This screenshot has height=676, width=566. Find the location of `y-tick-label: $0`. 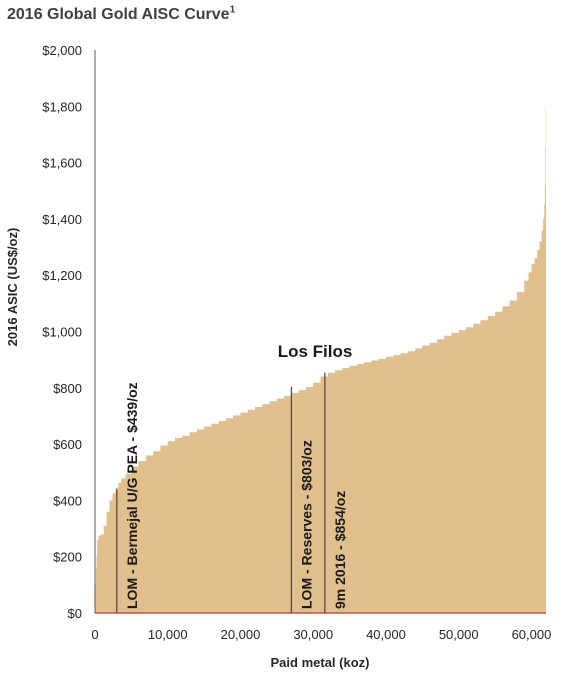

y-tick-label: $0 is located at coordinates (75, 613).